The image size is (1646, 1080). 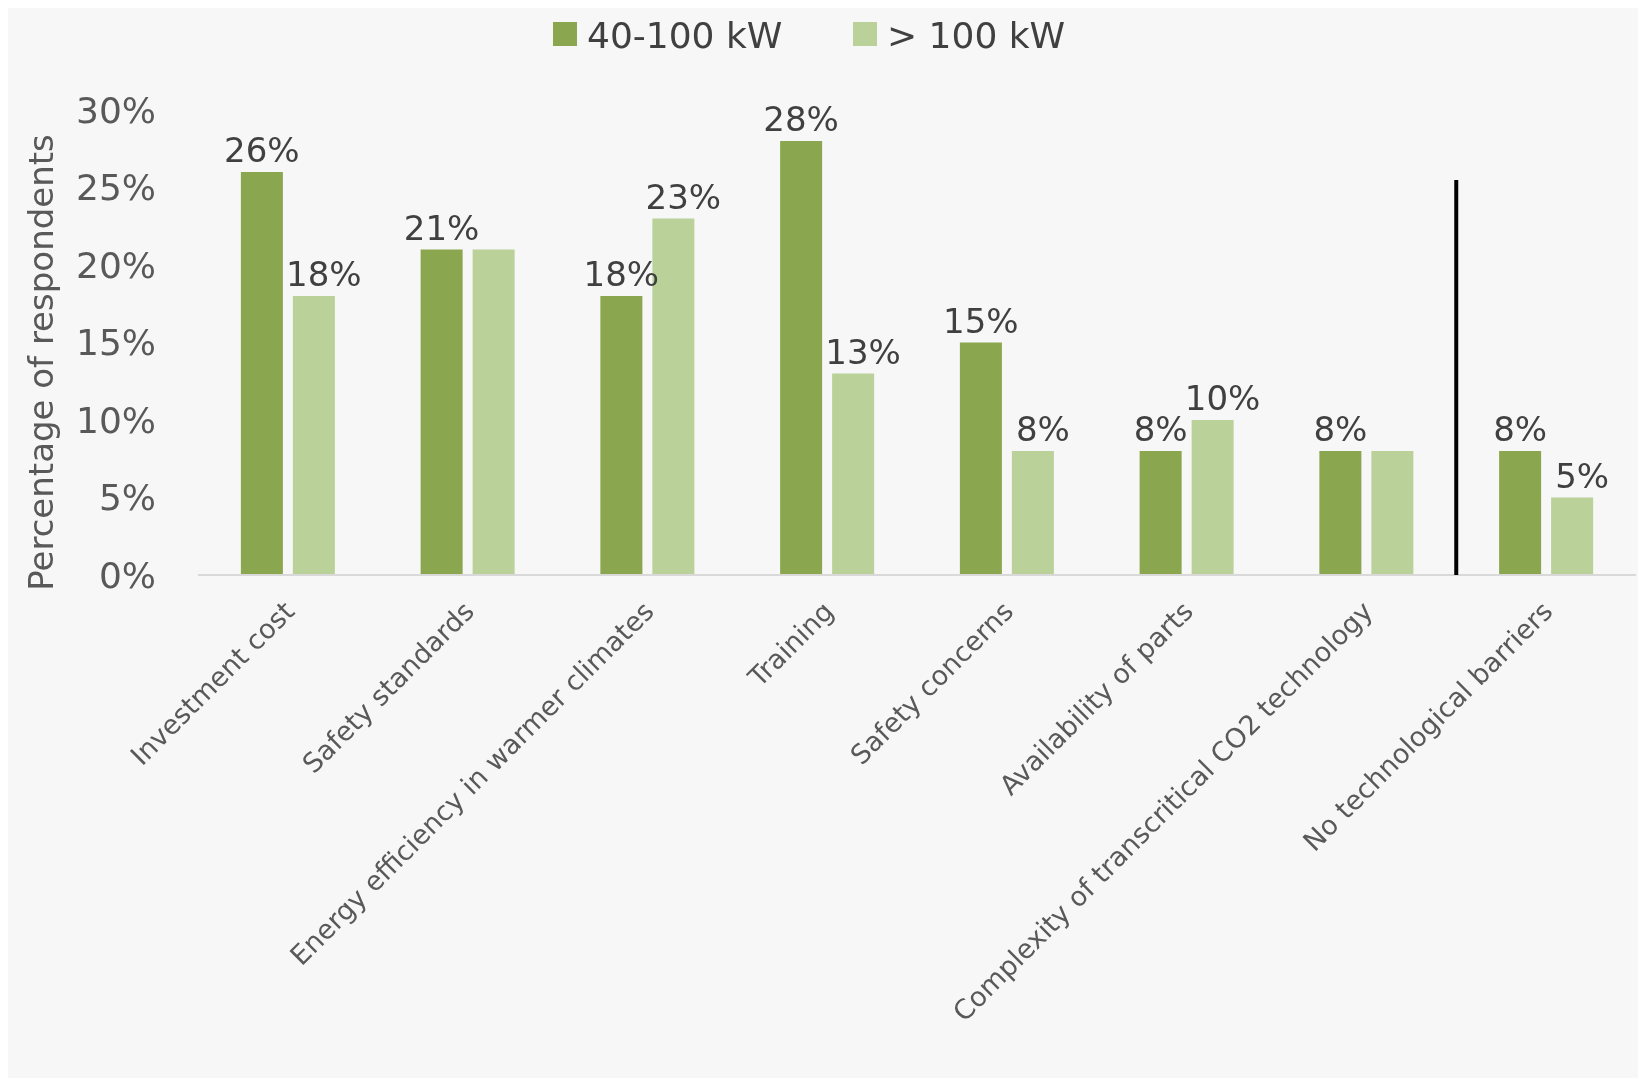 What do you see at coordinates (441, 227) in the screenshot?
I see `data-label: 21%` at bounding box center [441, 227].